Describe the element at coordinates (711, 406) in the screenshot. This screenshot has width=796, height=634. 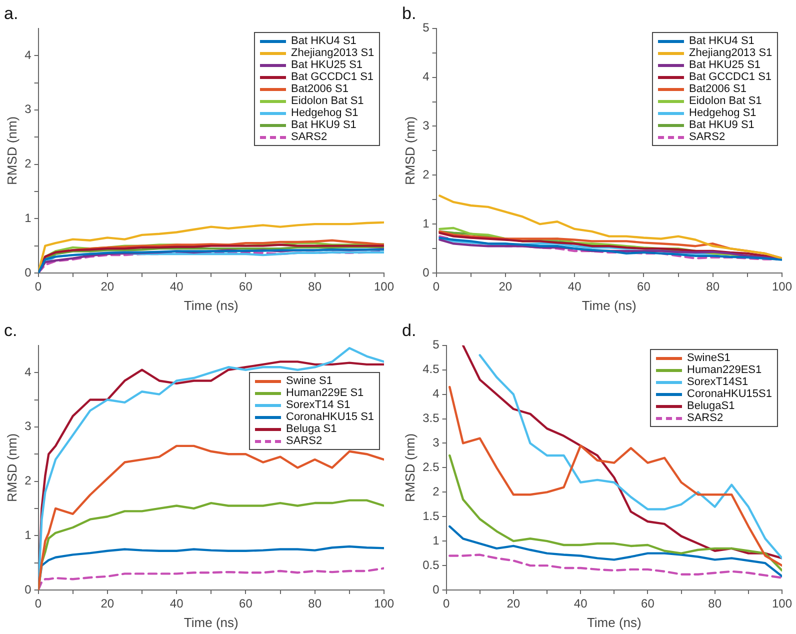
I see `legend-label: BelugaS1` at that location.